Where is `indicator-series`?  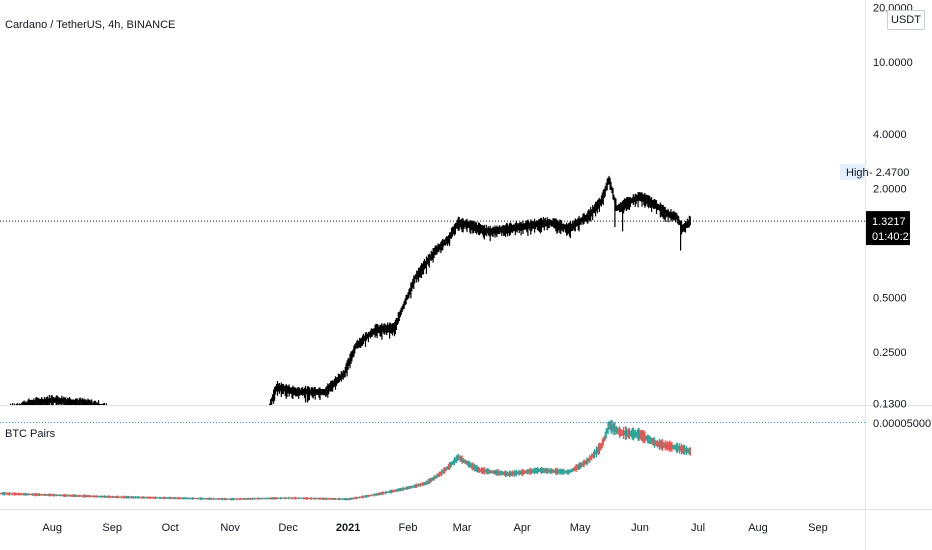
indicator-series is located at coordinates (345, 460).